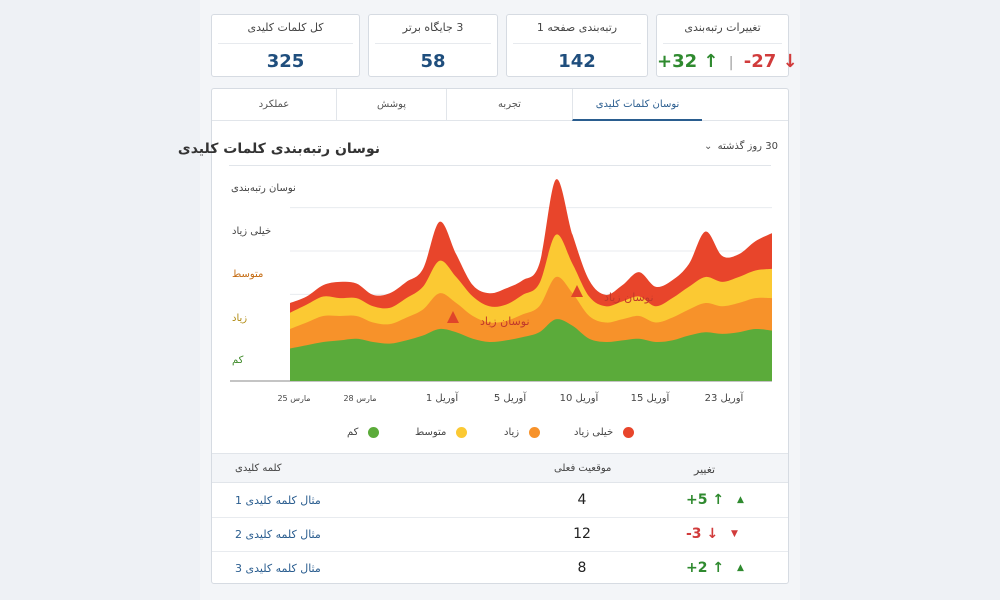 Image resolution: width=1000 pixels, height=600 pixels. Describe the element at coordinates (353, 432) in the screenshot. I see `legend-label: کم` at that location.